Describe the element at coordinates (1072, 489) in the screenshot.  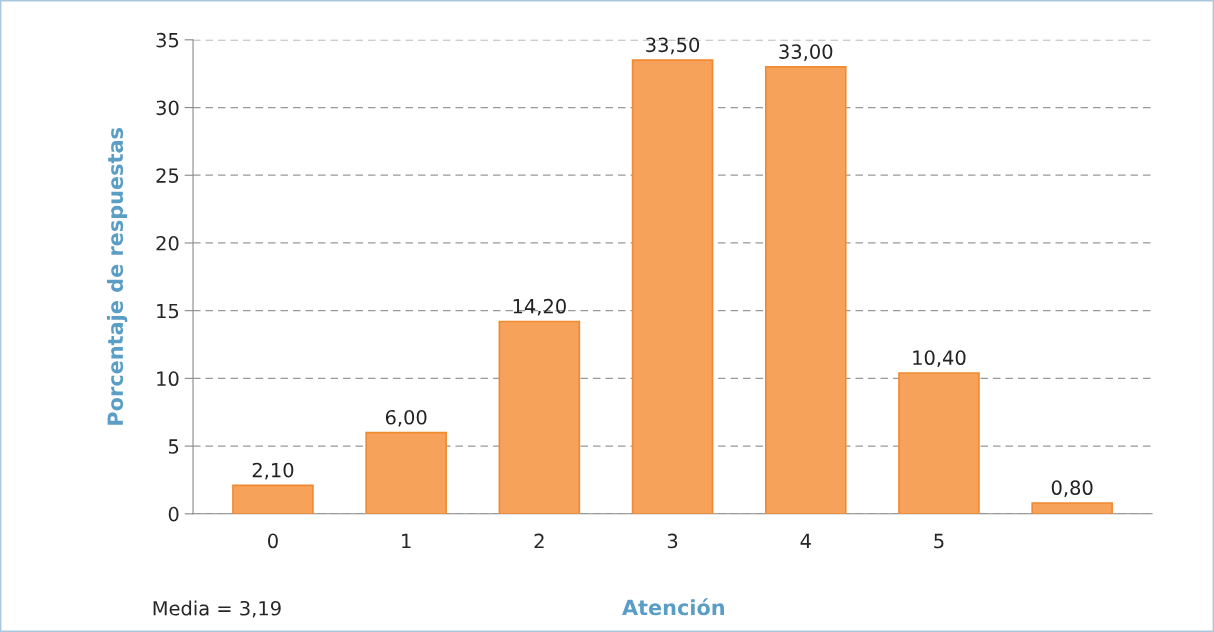
I see `data-label: 0,80` at that location.